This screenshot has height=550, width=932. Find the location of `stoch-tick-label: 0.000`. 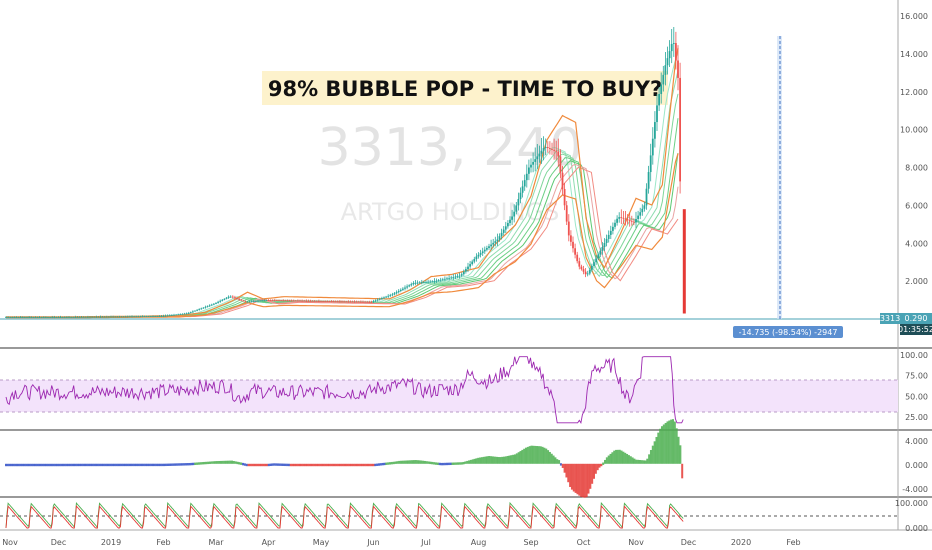

stoch-tick-label: 0.000 is located at coordinates (916, 528).